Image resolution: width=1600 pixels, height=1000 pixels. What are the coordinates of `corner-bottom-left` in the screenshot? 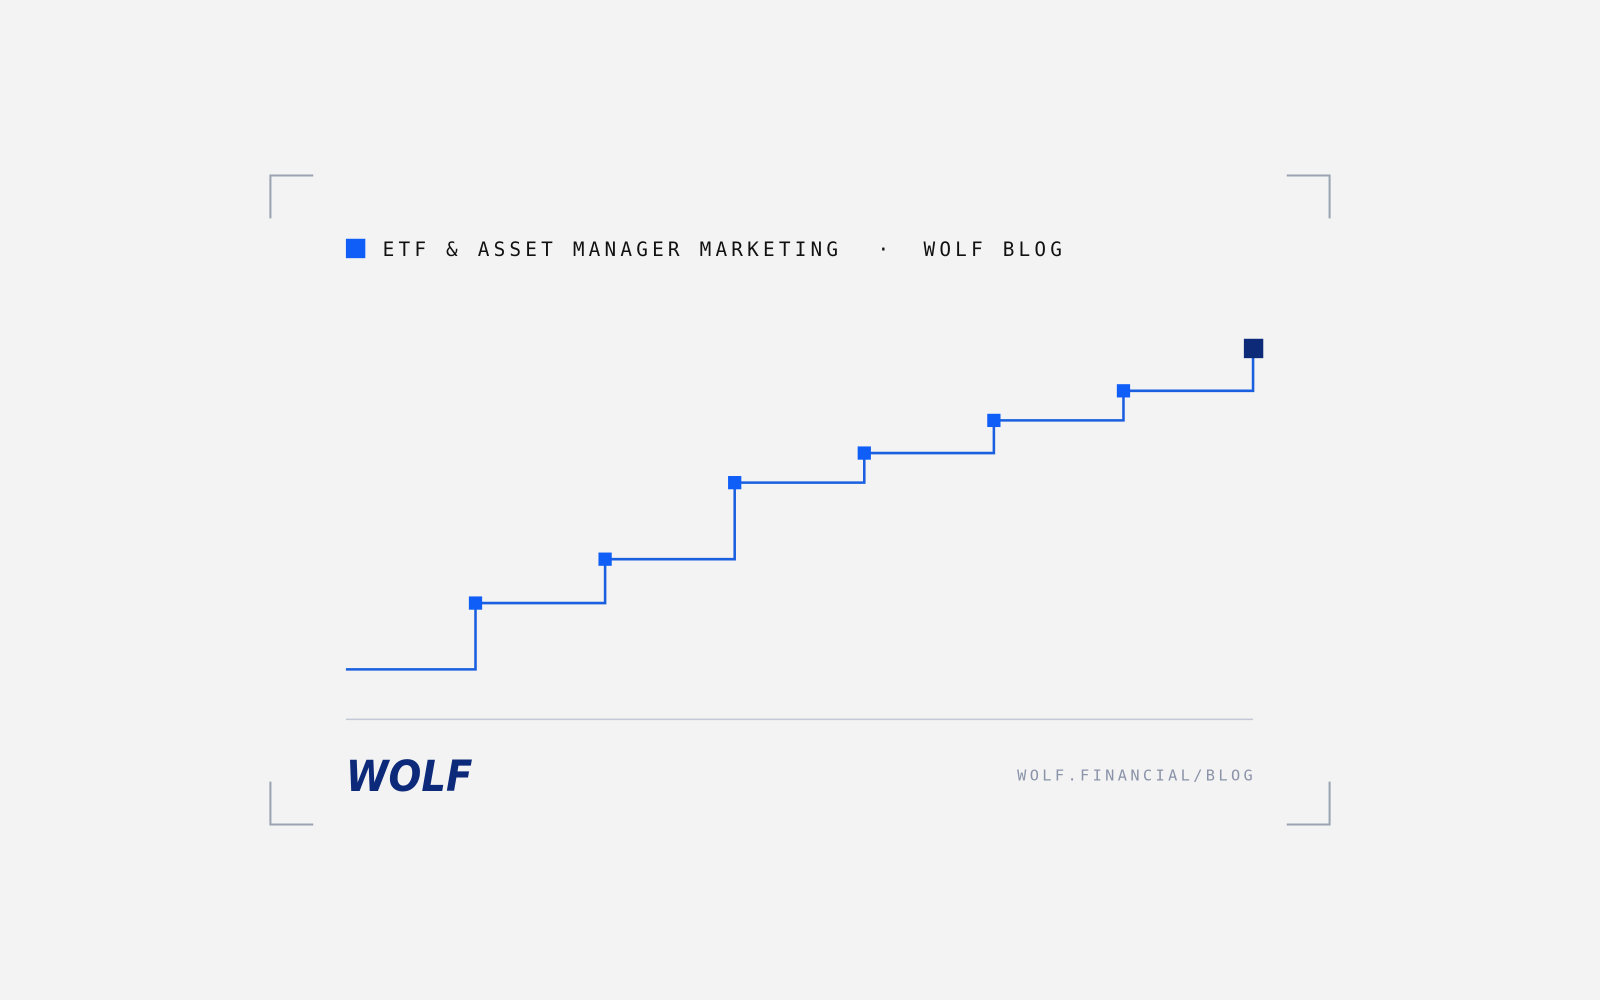 It's located at (291, 803).